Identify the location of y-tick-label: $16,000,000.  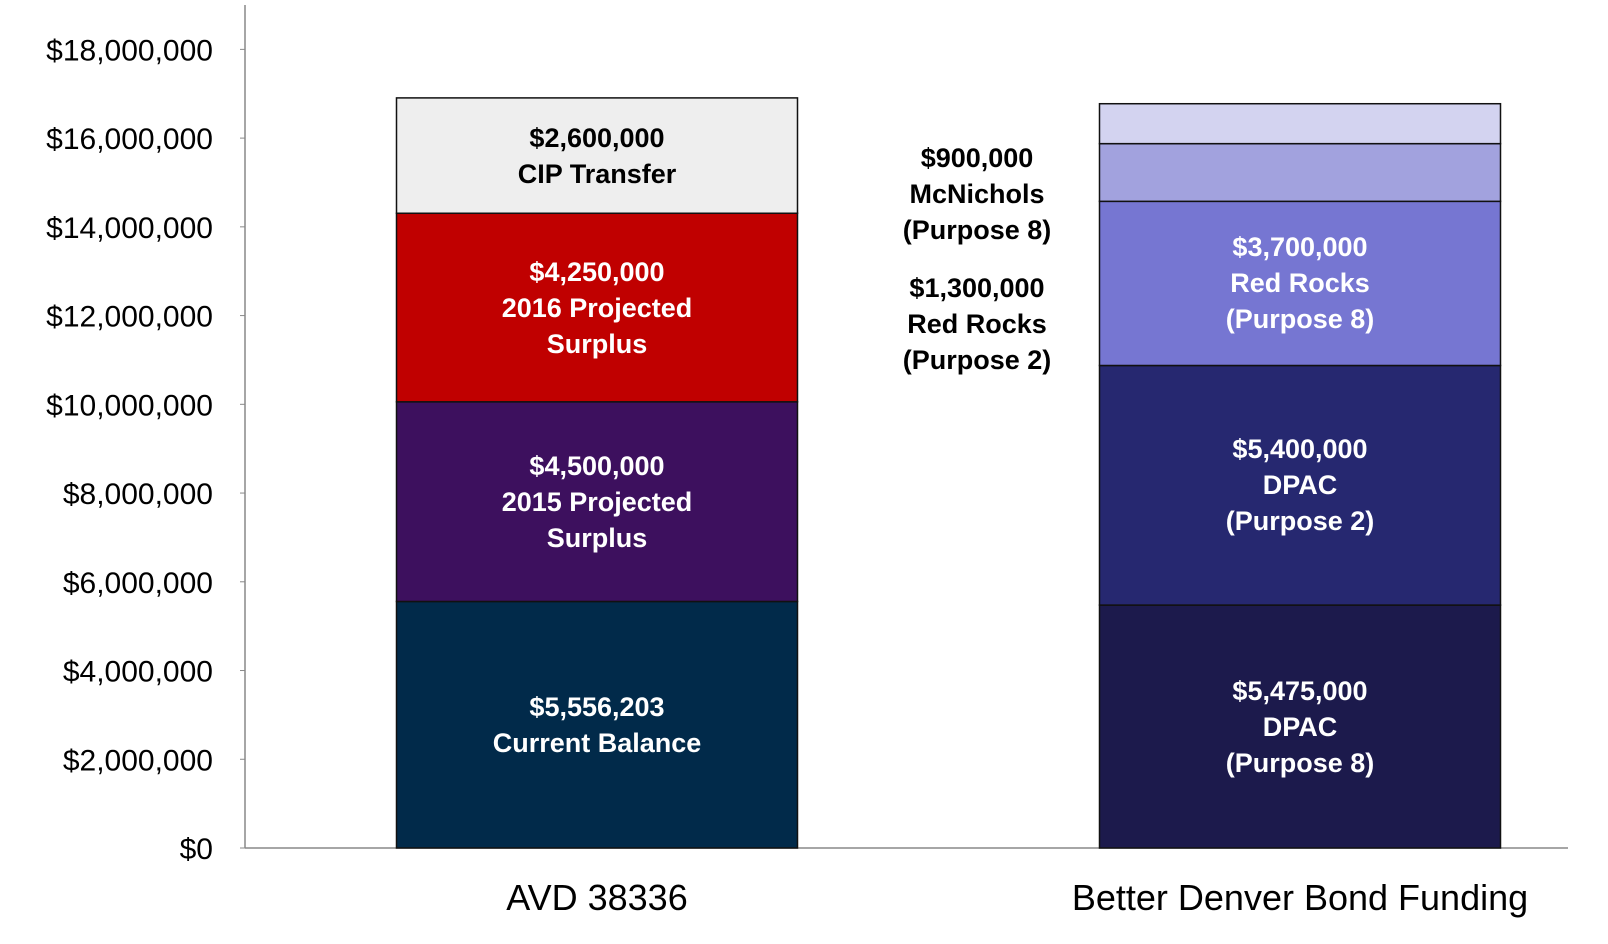
(129, 139).